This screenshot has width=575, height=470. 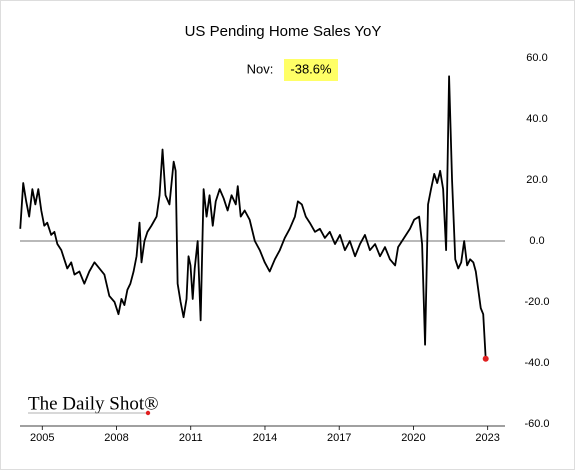 I want to click on x-tick-label: 2023, so click(x=487, y=438).